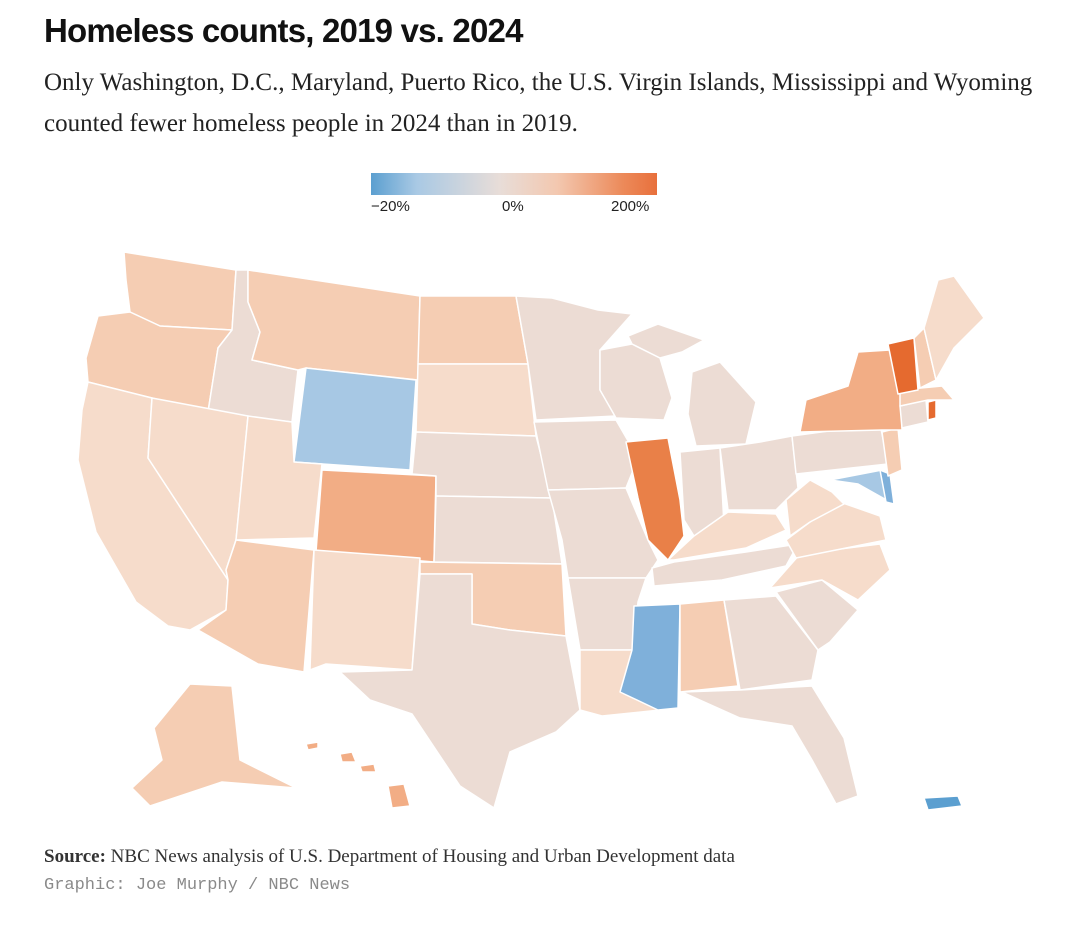  Describe the element at coordinates (815, 508) in the screenshot. I see `state-west-virginia` at that location.